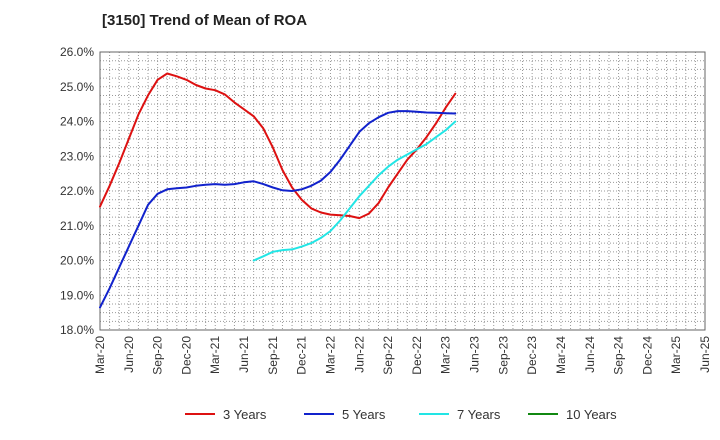 The width and height of the screenshot is (720, 440). What do you see at coordinates (364, 414) in the screenshot?
I see `legend-label: 5 Years` at bounding box center [364, 414].